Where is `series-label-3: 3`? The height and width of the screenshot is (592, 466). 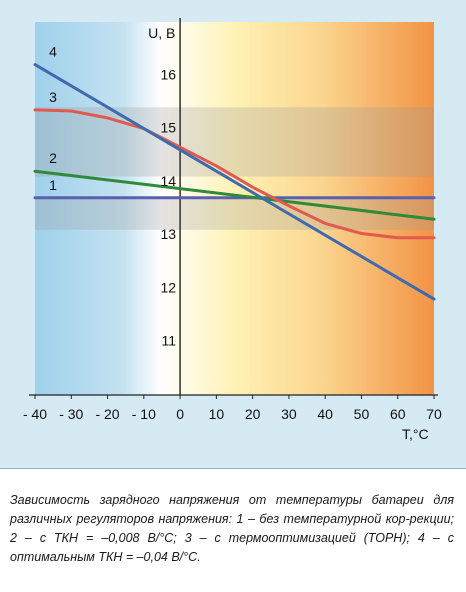
series-label-3: 3 is located at coordinates (53, 97).